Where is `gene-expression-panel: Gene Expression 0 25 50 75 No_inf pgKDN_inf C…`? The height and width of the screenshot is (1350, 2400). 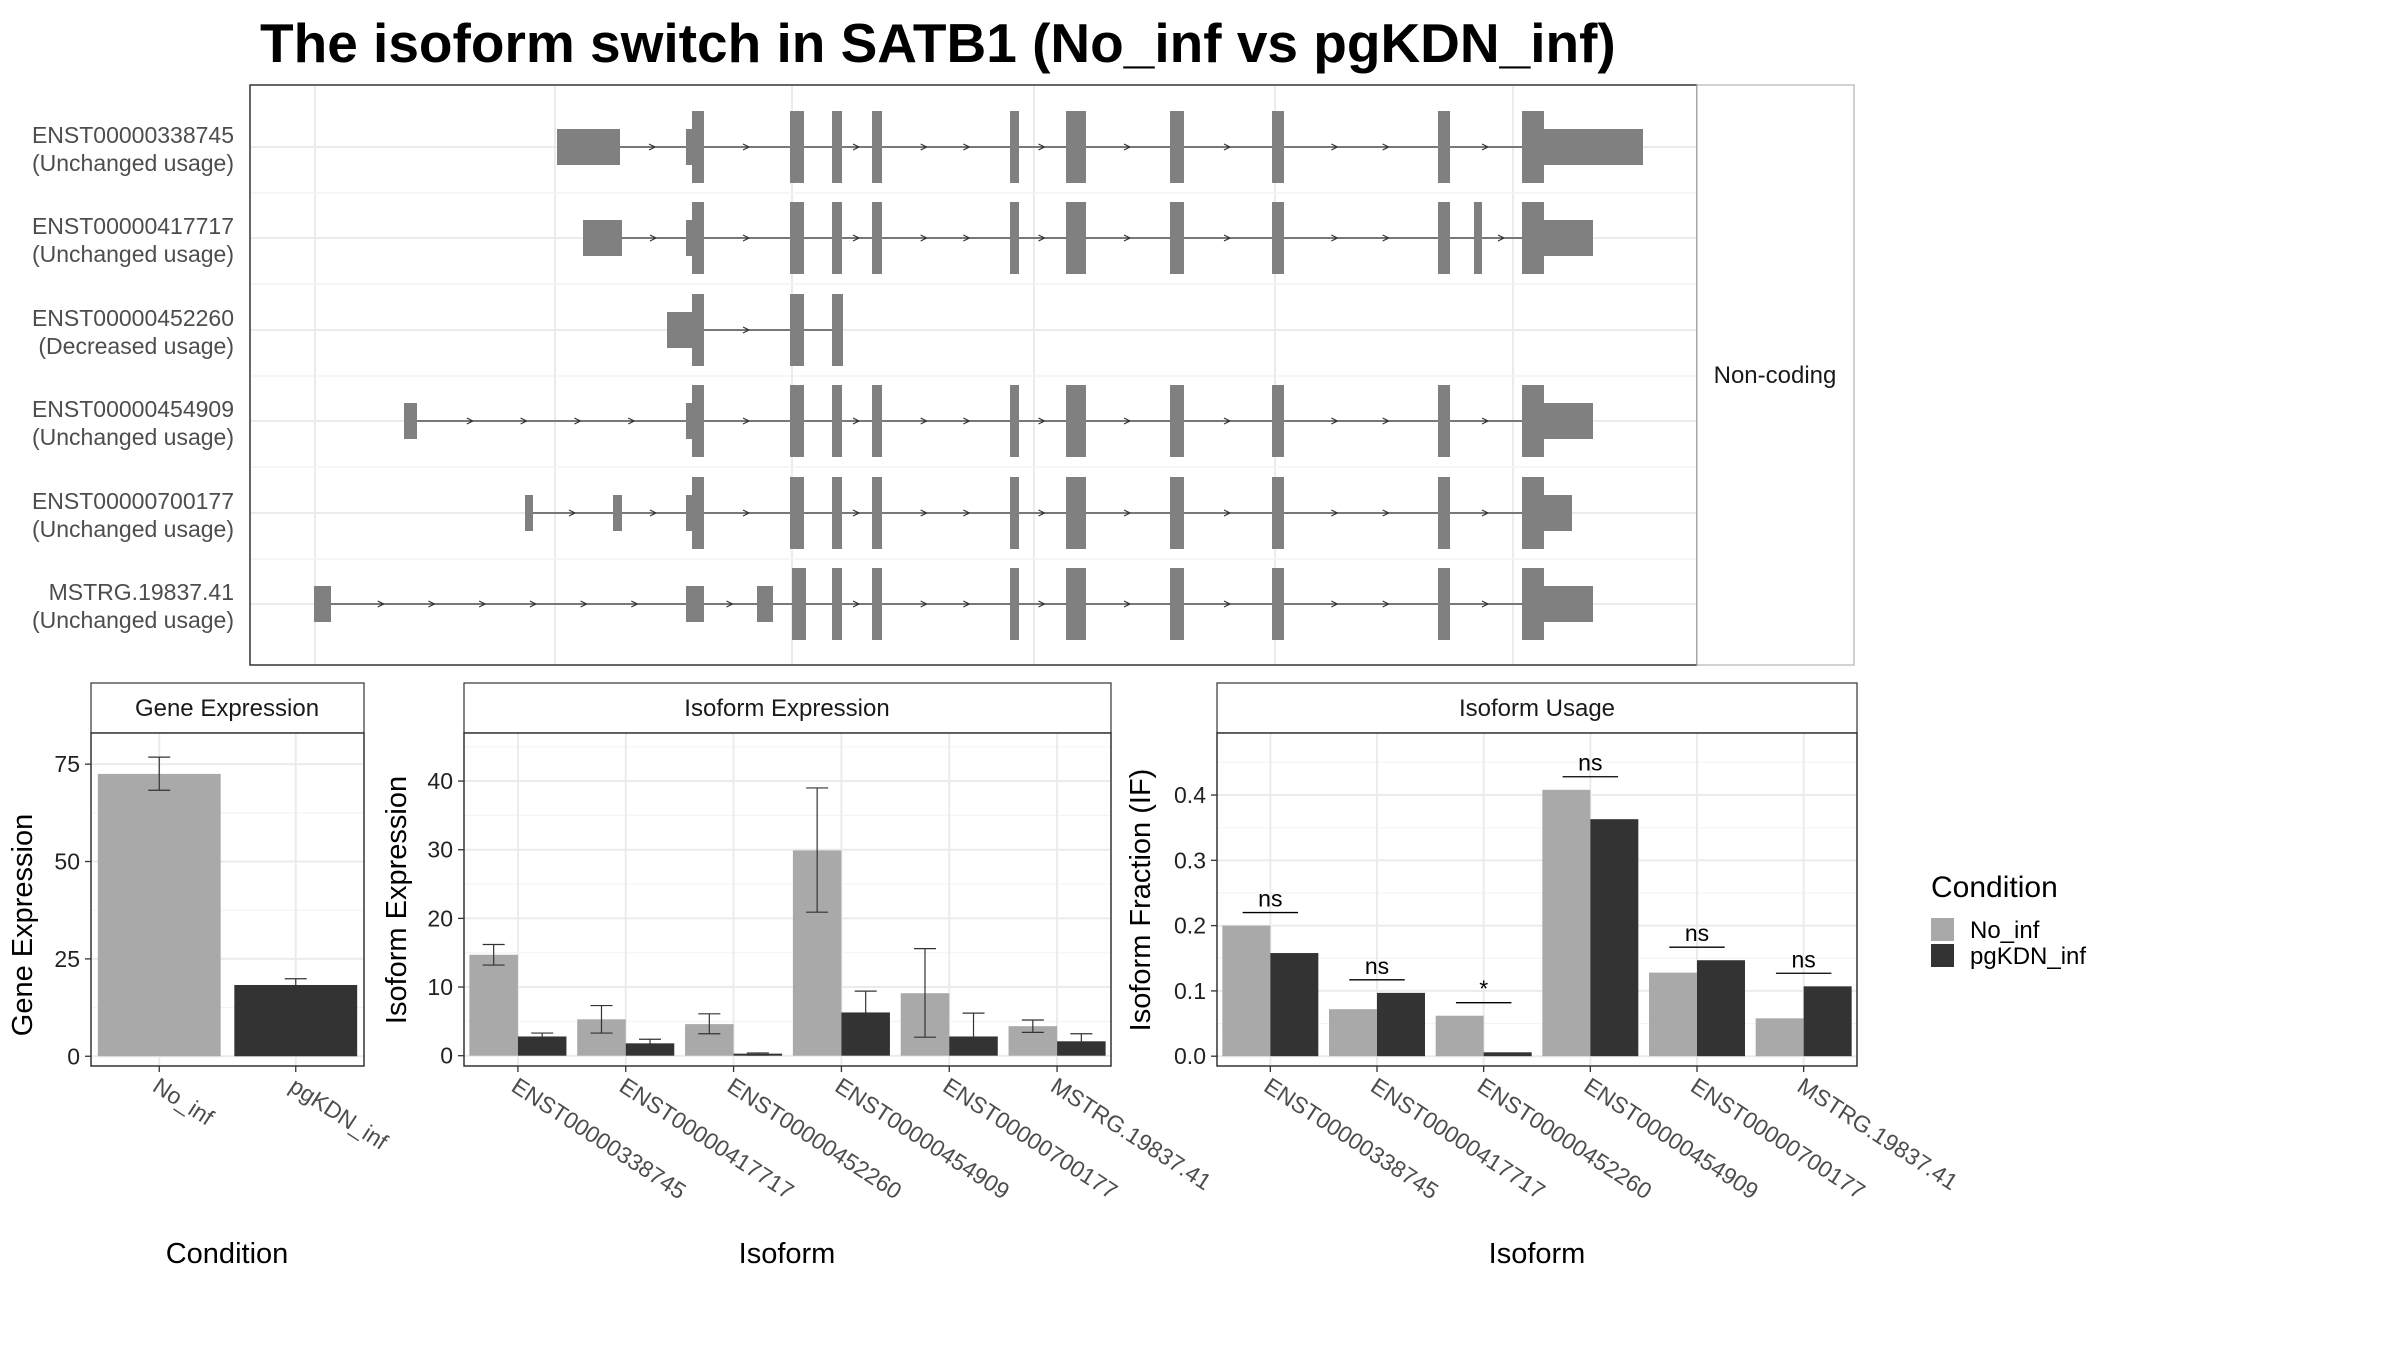 gene-expression-panel: Gene Expression 0 25 50 75 No_inf pgKDN_inf C… is located at coordinates (200, 976).